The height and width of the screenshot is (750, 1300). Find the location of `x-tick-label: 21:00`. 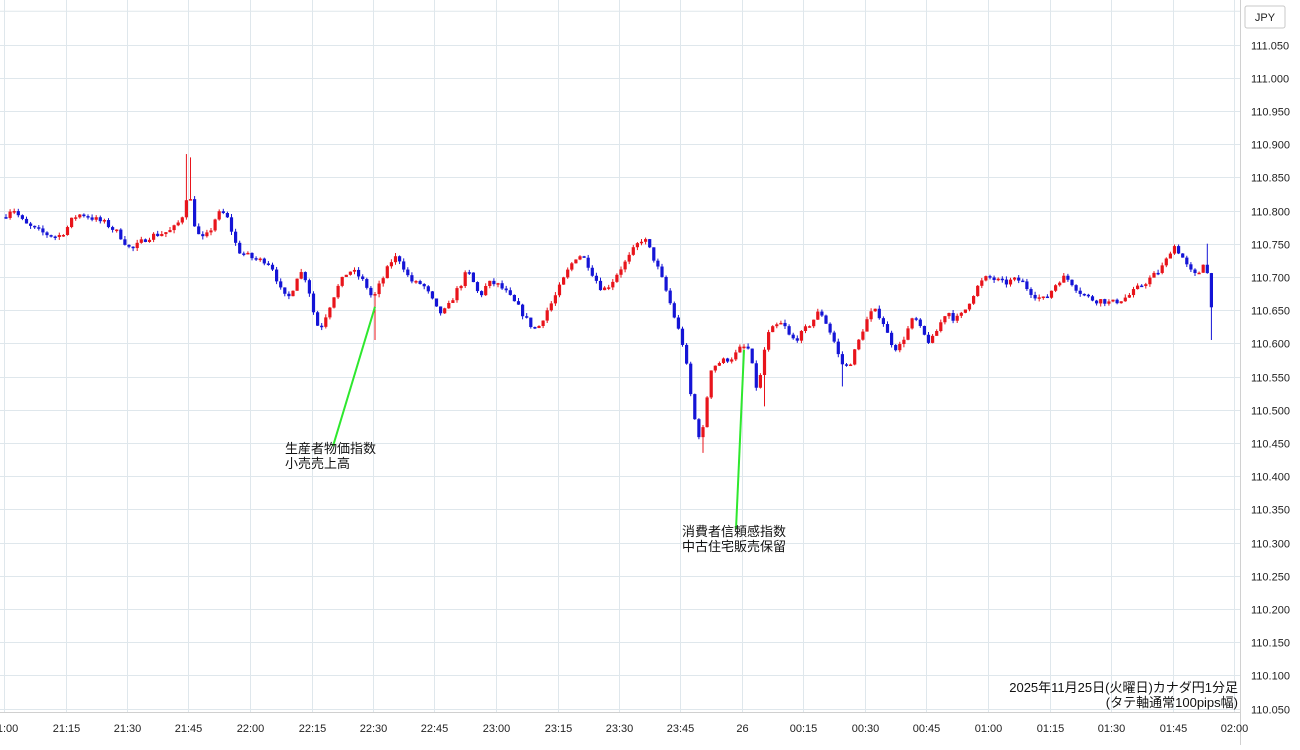

x-tick-label: 21:00 is located at coordinates (9, 729).